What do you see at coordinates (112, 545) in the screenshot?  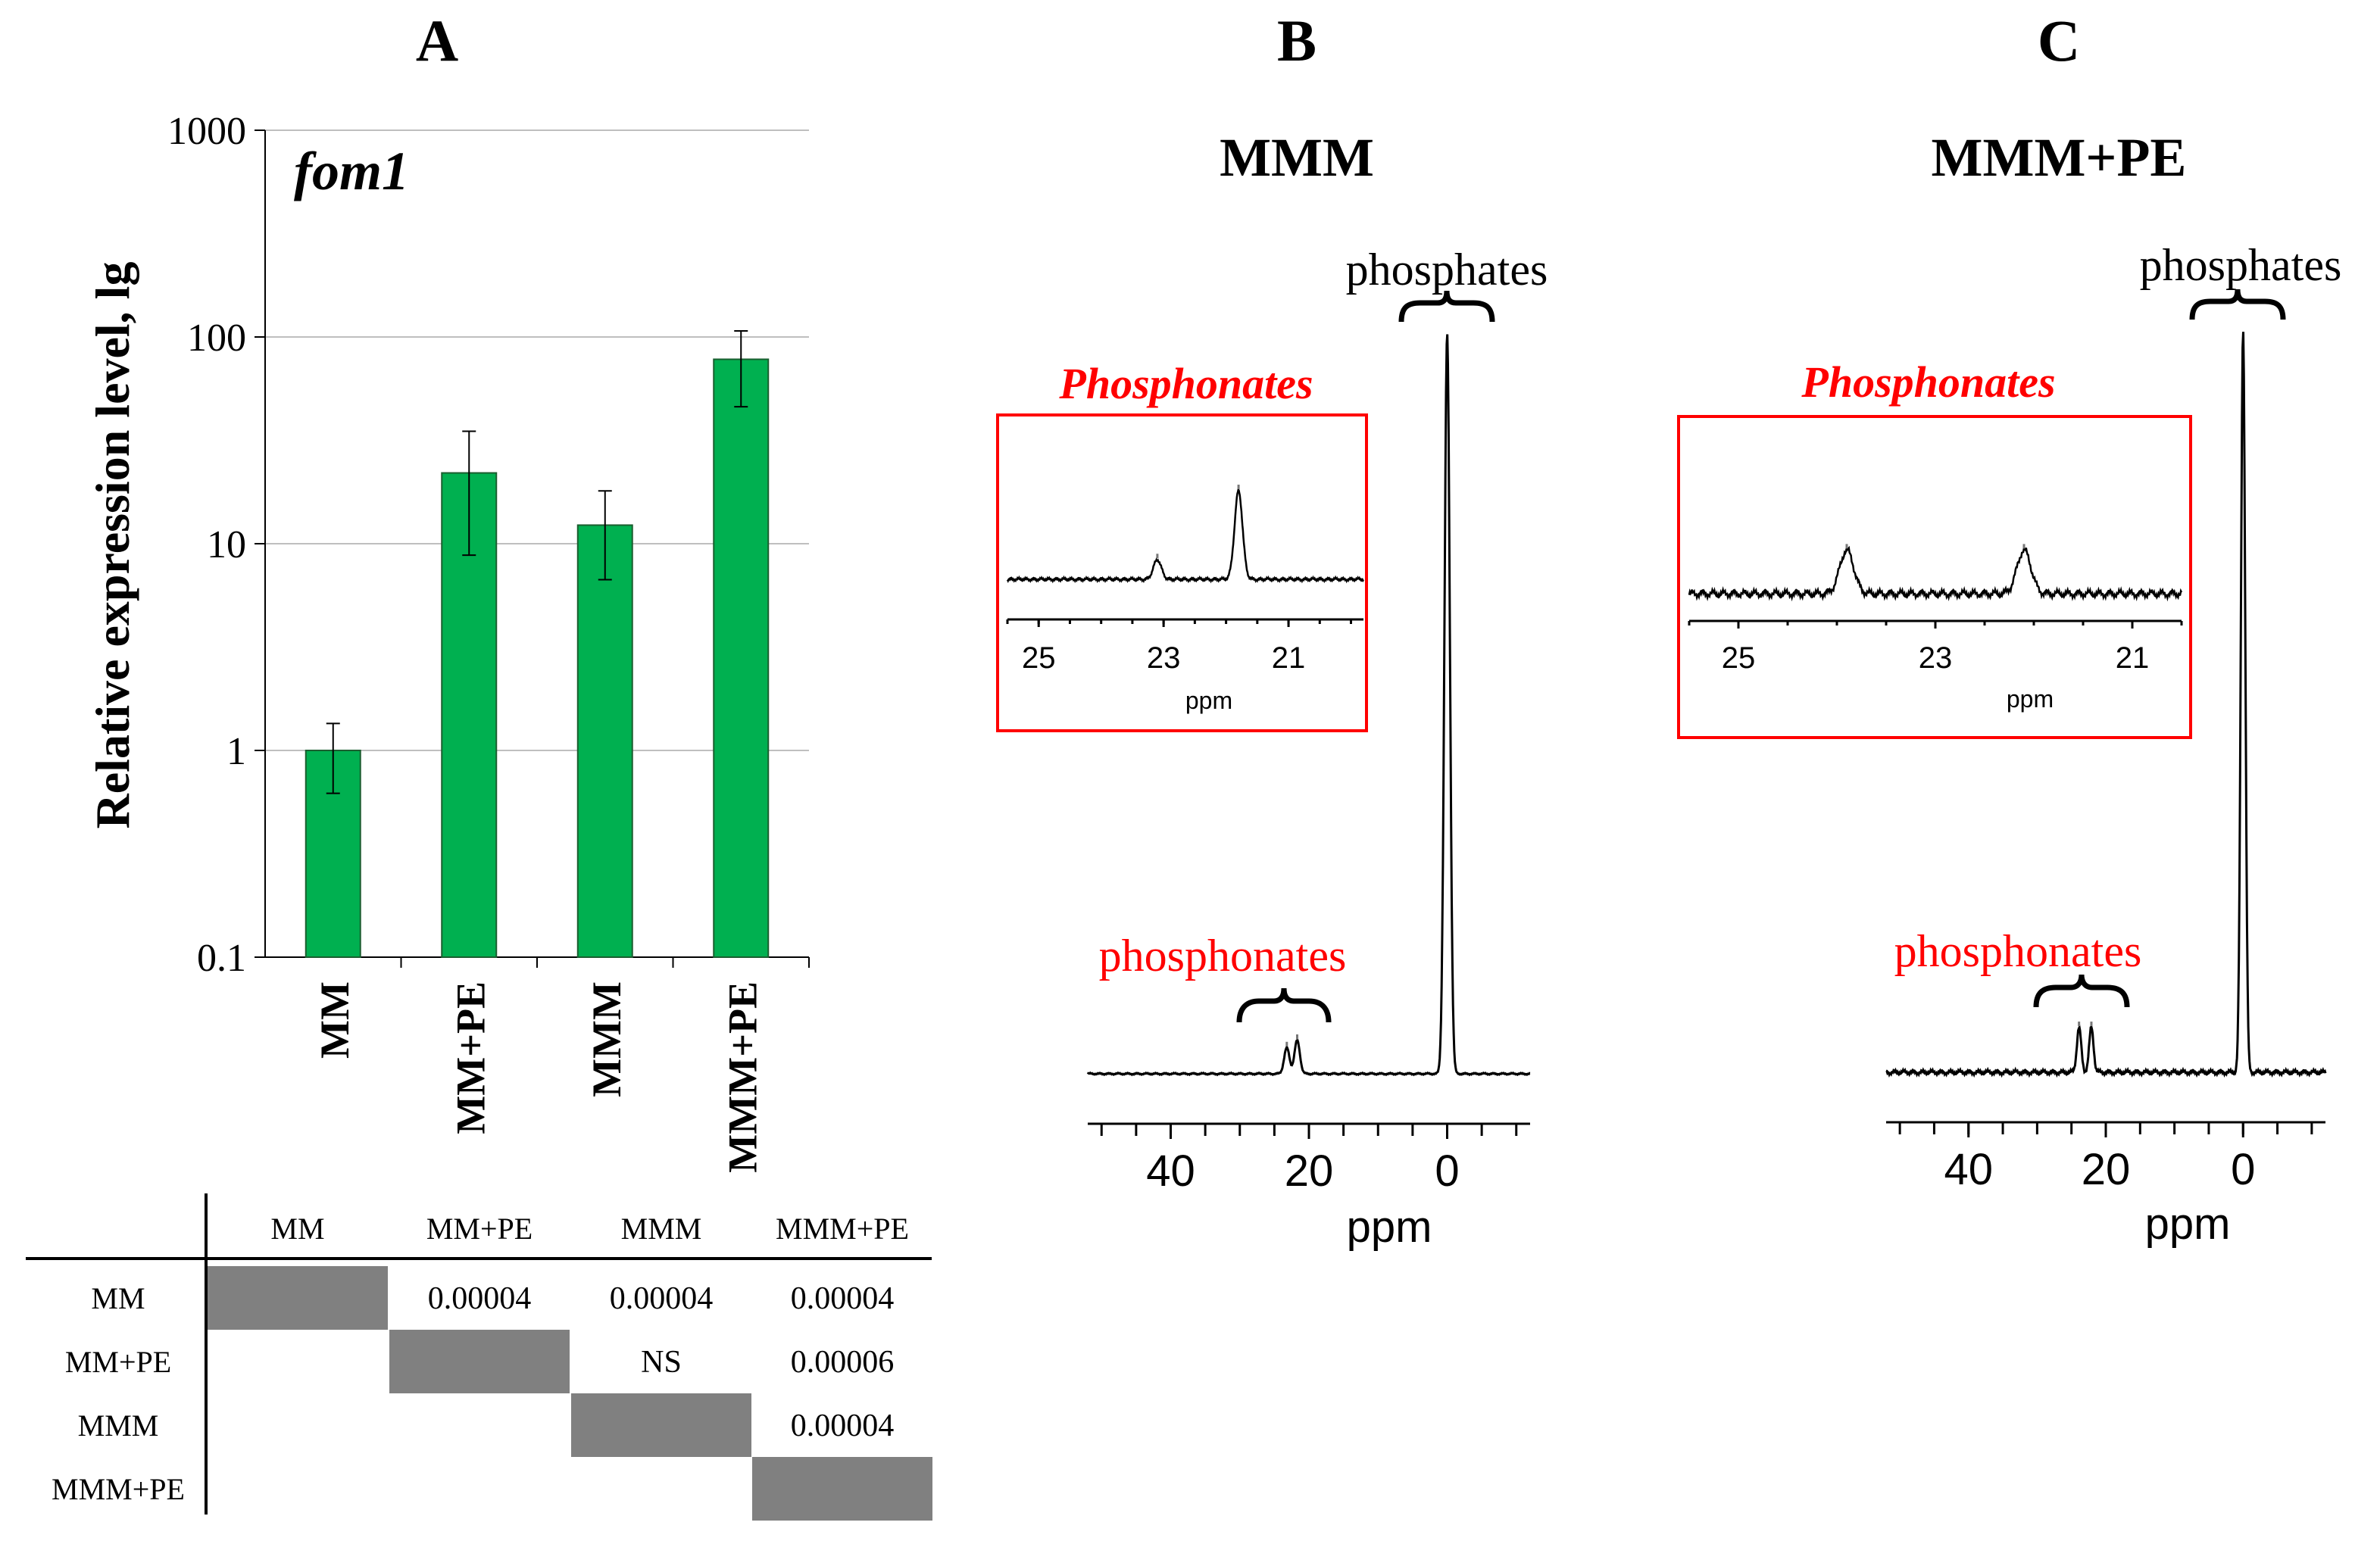 I see `y-axis-label: Relative expression level, lg` at bounding box center [112, 545].